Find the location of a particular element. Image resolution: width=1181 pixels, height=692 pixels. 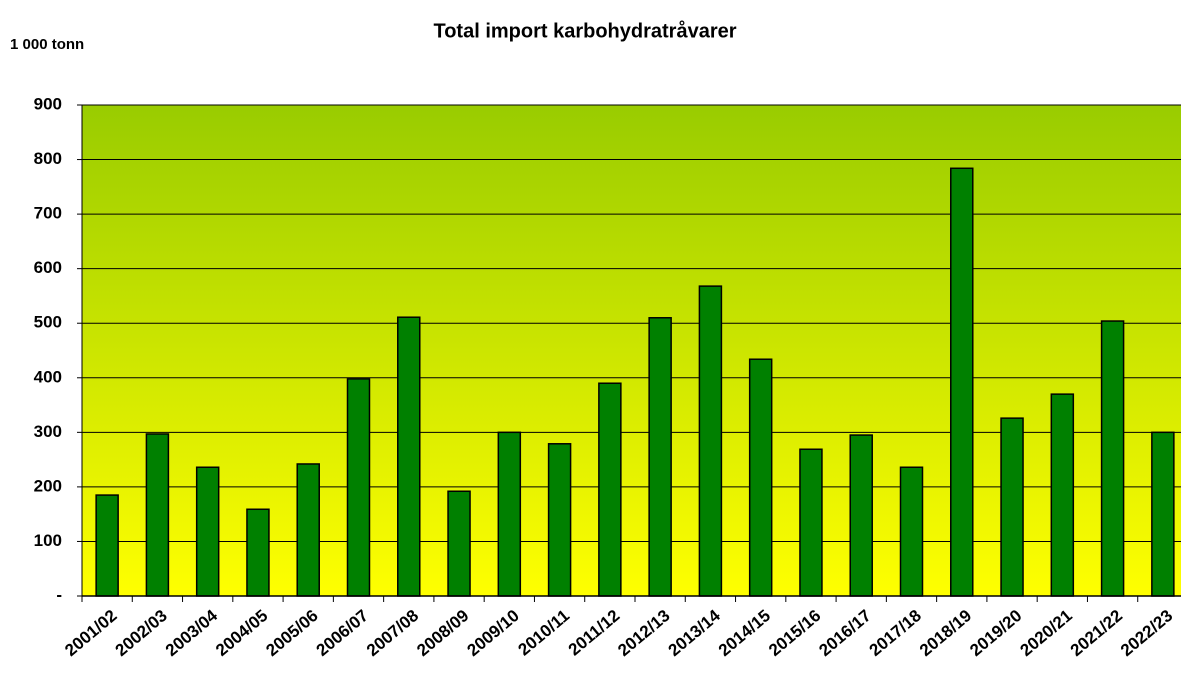

y-tick-label: 800 is located at coordinates (48, 158).